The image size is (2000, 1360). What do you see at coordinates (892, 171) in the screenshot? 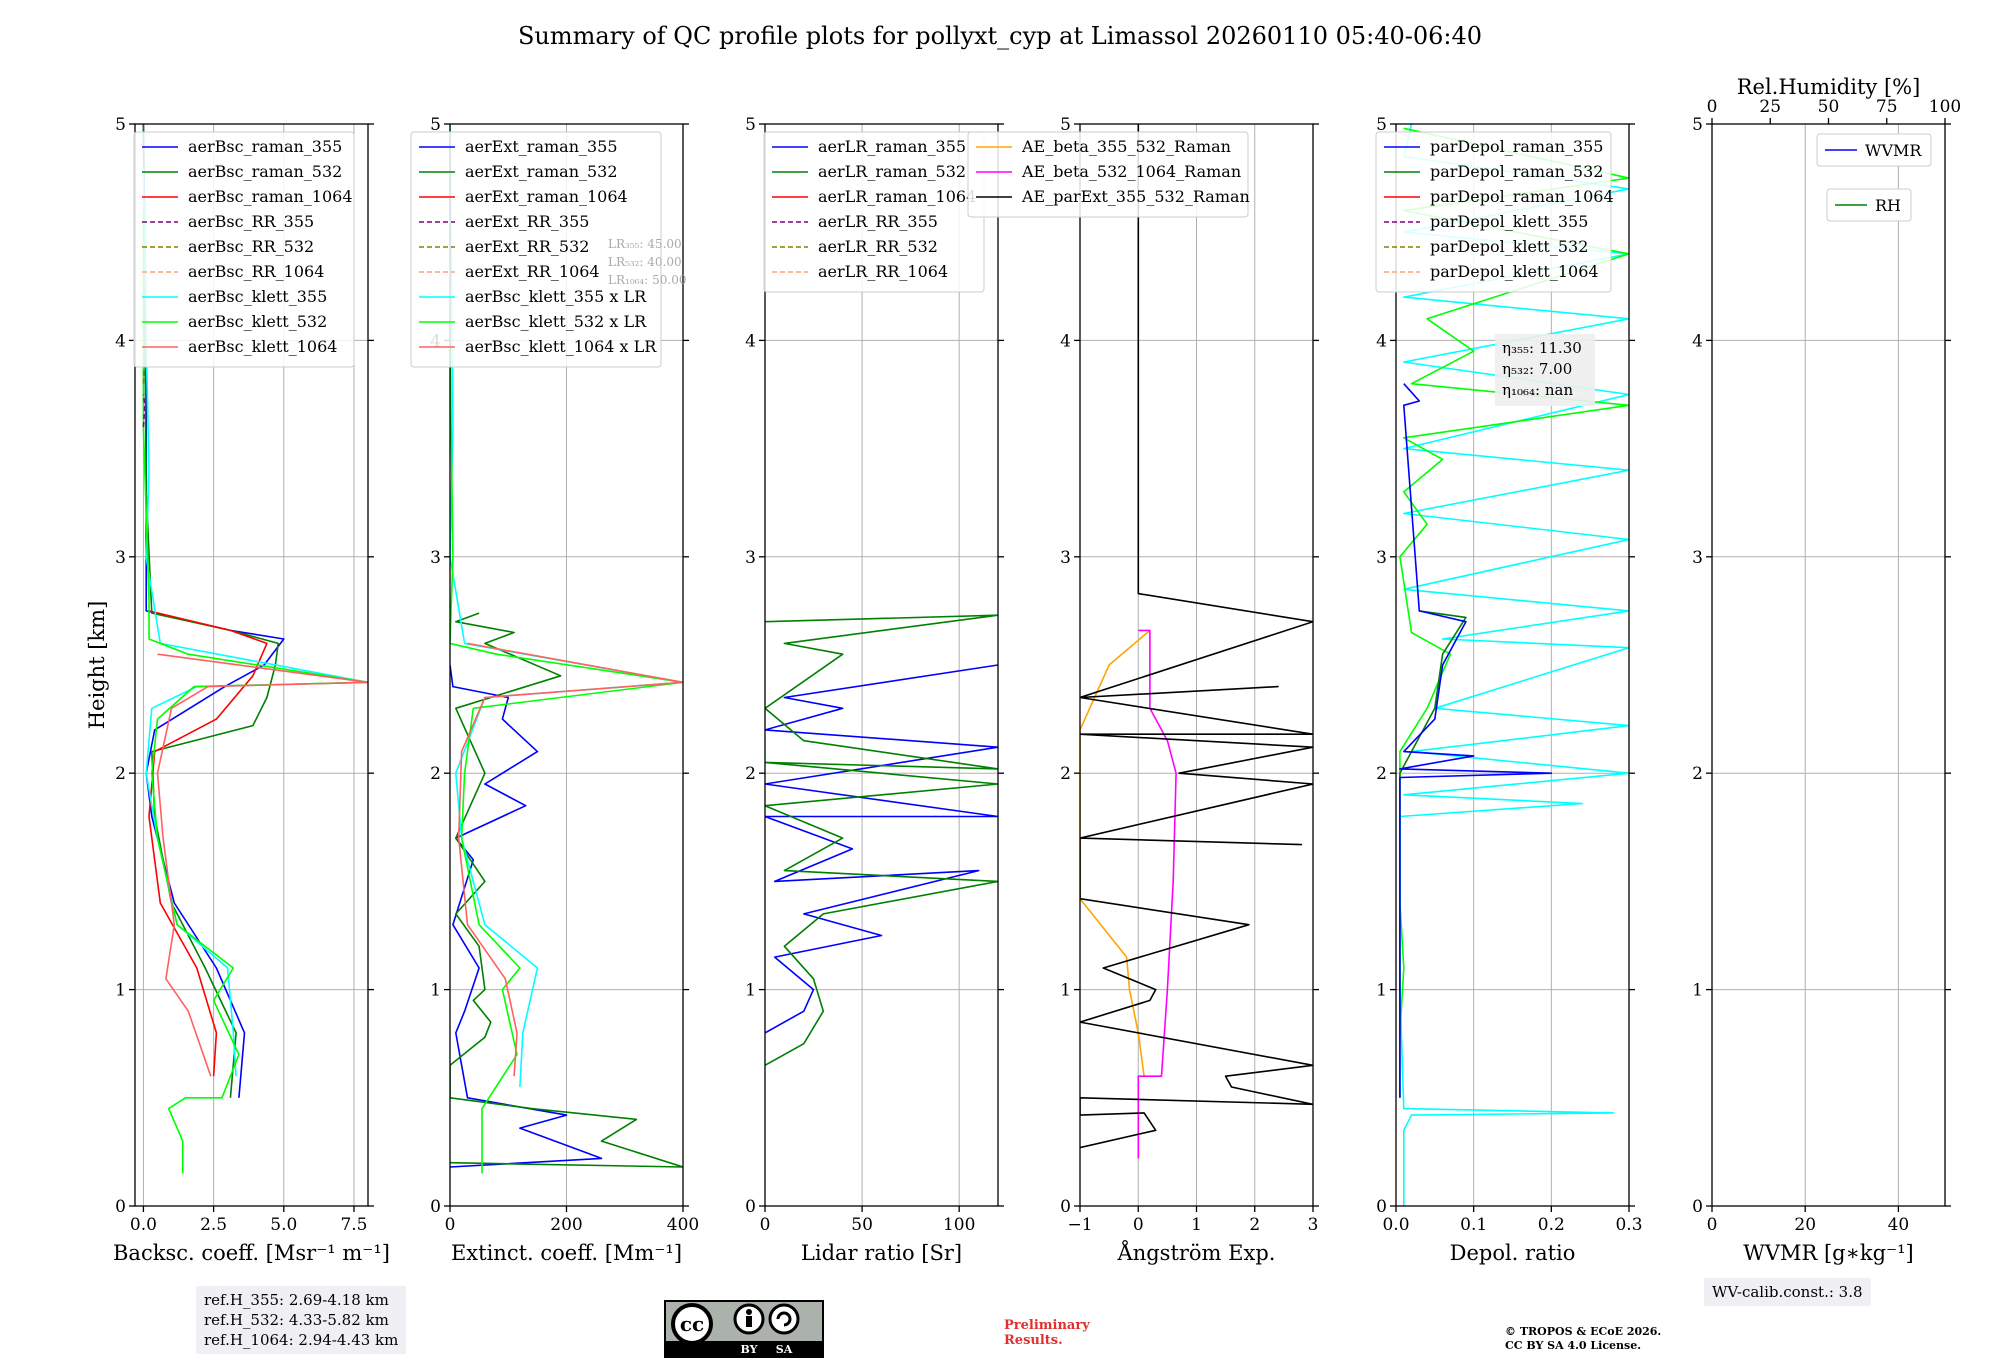
I see `legend-label: aerLR_raman_532` at bounding box center [892, 171].